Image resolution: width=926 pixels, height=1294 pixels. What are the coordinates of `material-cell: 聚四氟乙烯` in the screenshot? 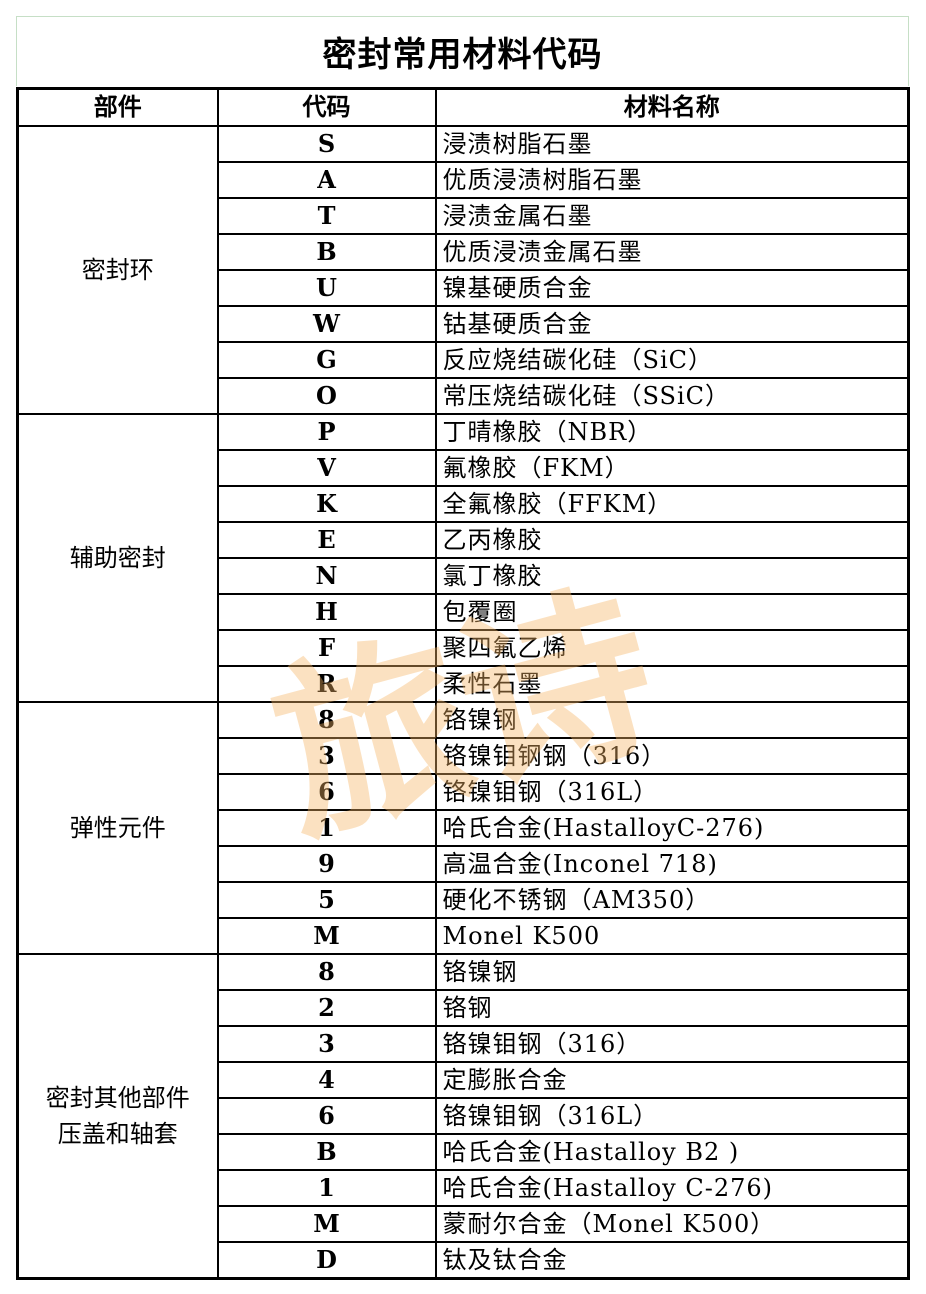 It's located at (672, 647).